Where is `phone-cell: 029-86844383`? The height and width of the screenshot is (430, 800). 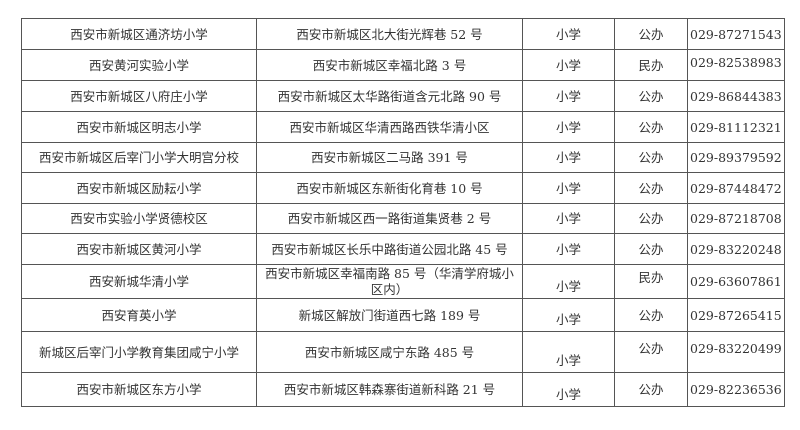
phone-cell: 029-86844383 is located at coordinates (736, 96).